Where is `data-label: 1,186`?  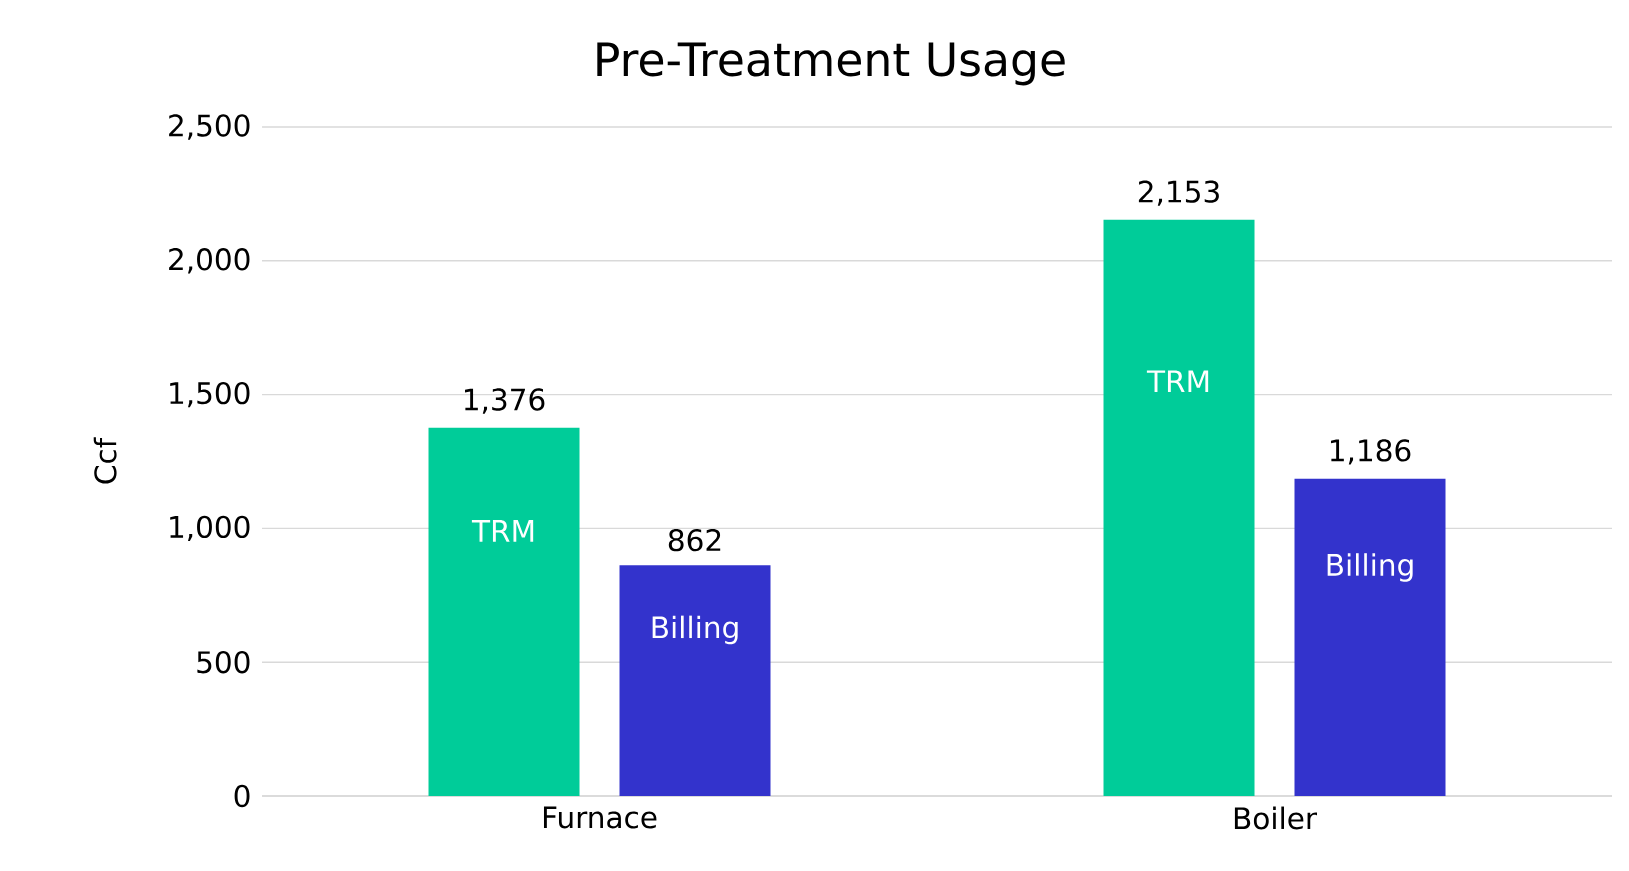
data-label: 1,186 is located at coordinates (1371, 452).